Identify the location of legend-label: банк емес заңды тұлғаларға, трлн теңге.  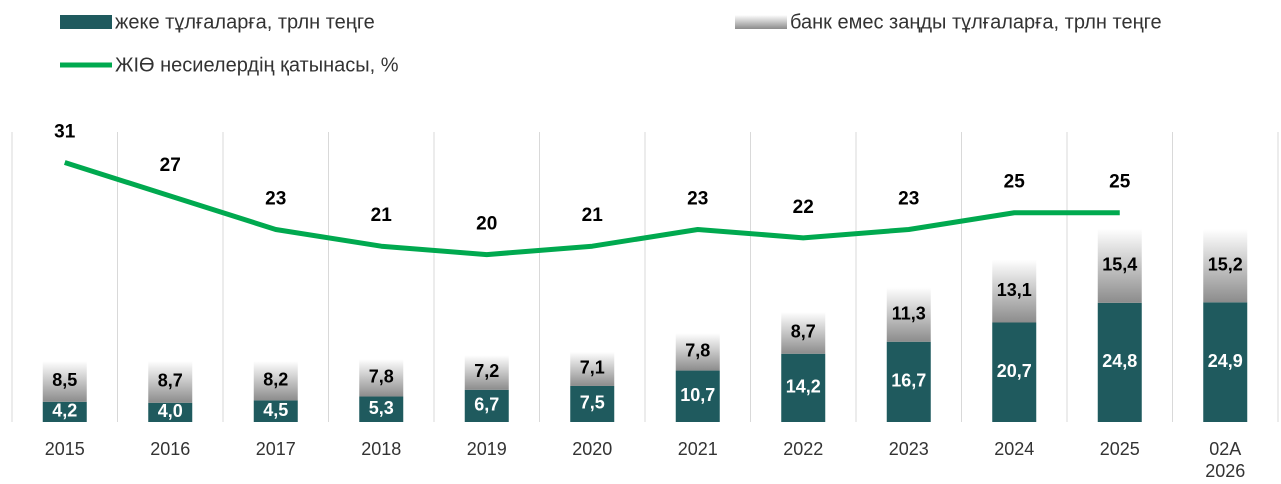
(976, 22).